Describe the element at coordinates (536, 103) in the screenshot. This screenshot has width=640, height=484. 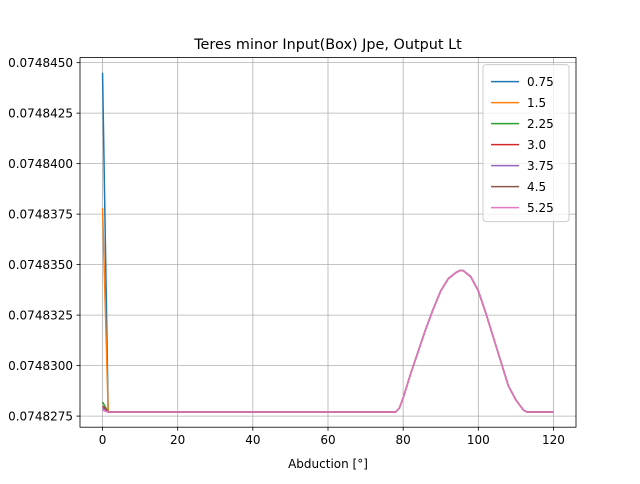
I see `legend-label: 1.5` at that location.